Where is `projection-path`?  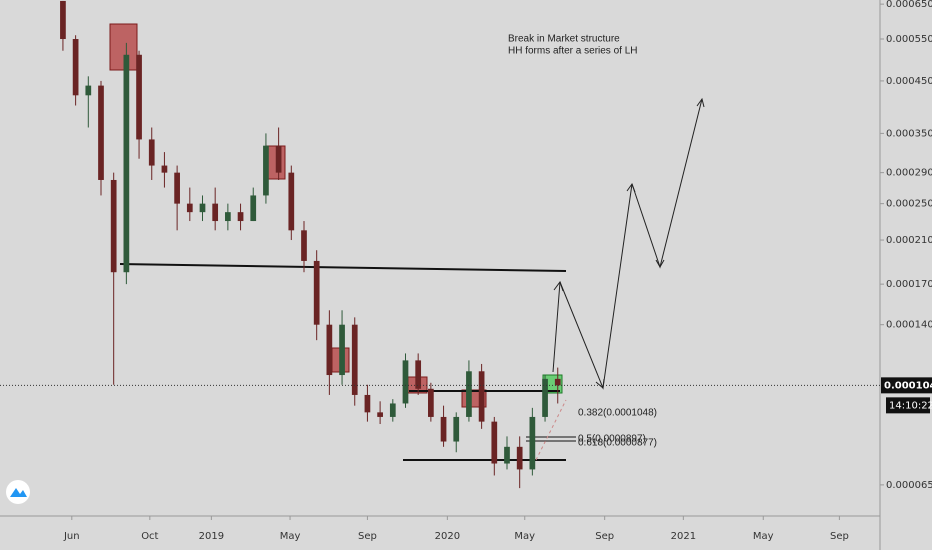
projection-path is located at coordinates (627, 244).